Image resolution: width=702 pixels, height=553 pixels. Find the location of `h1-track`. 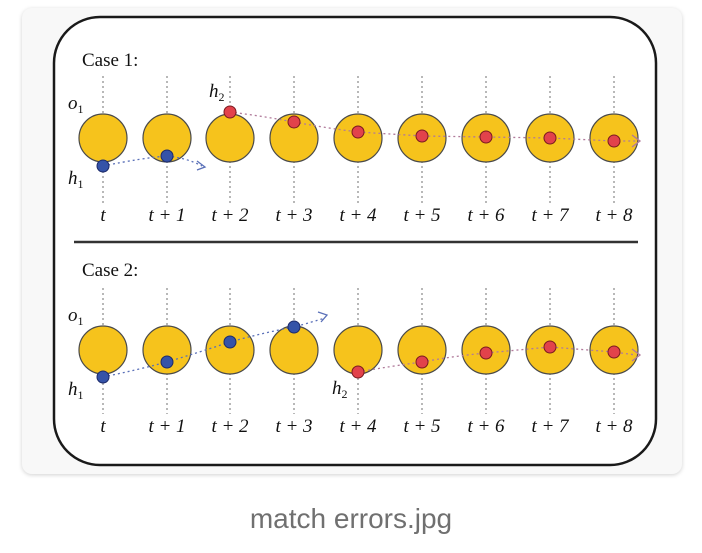

h1-track is located at coordinates (152, 161).